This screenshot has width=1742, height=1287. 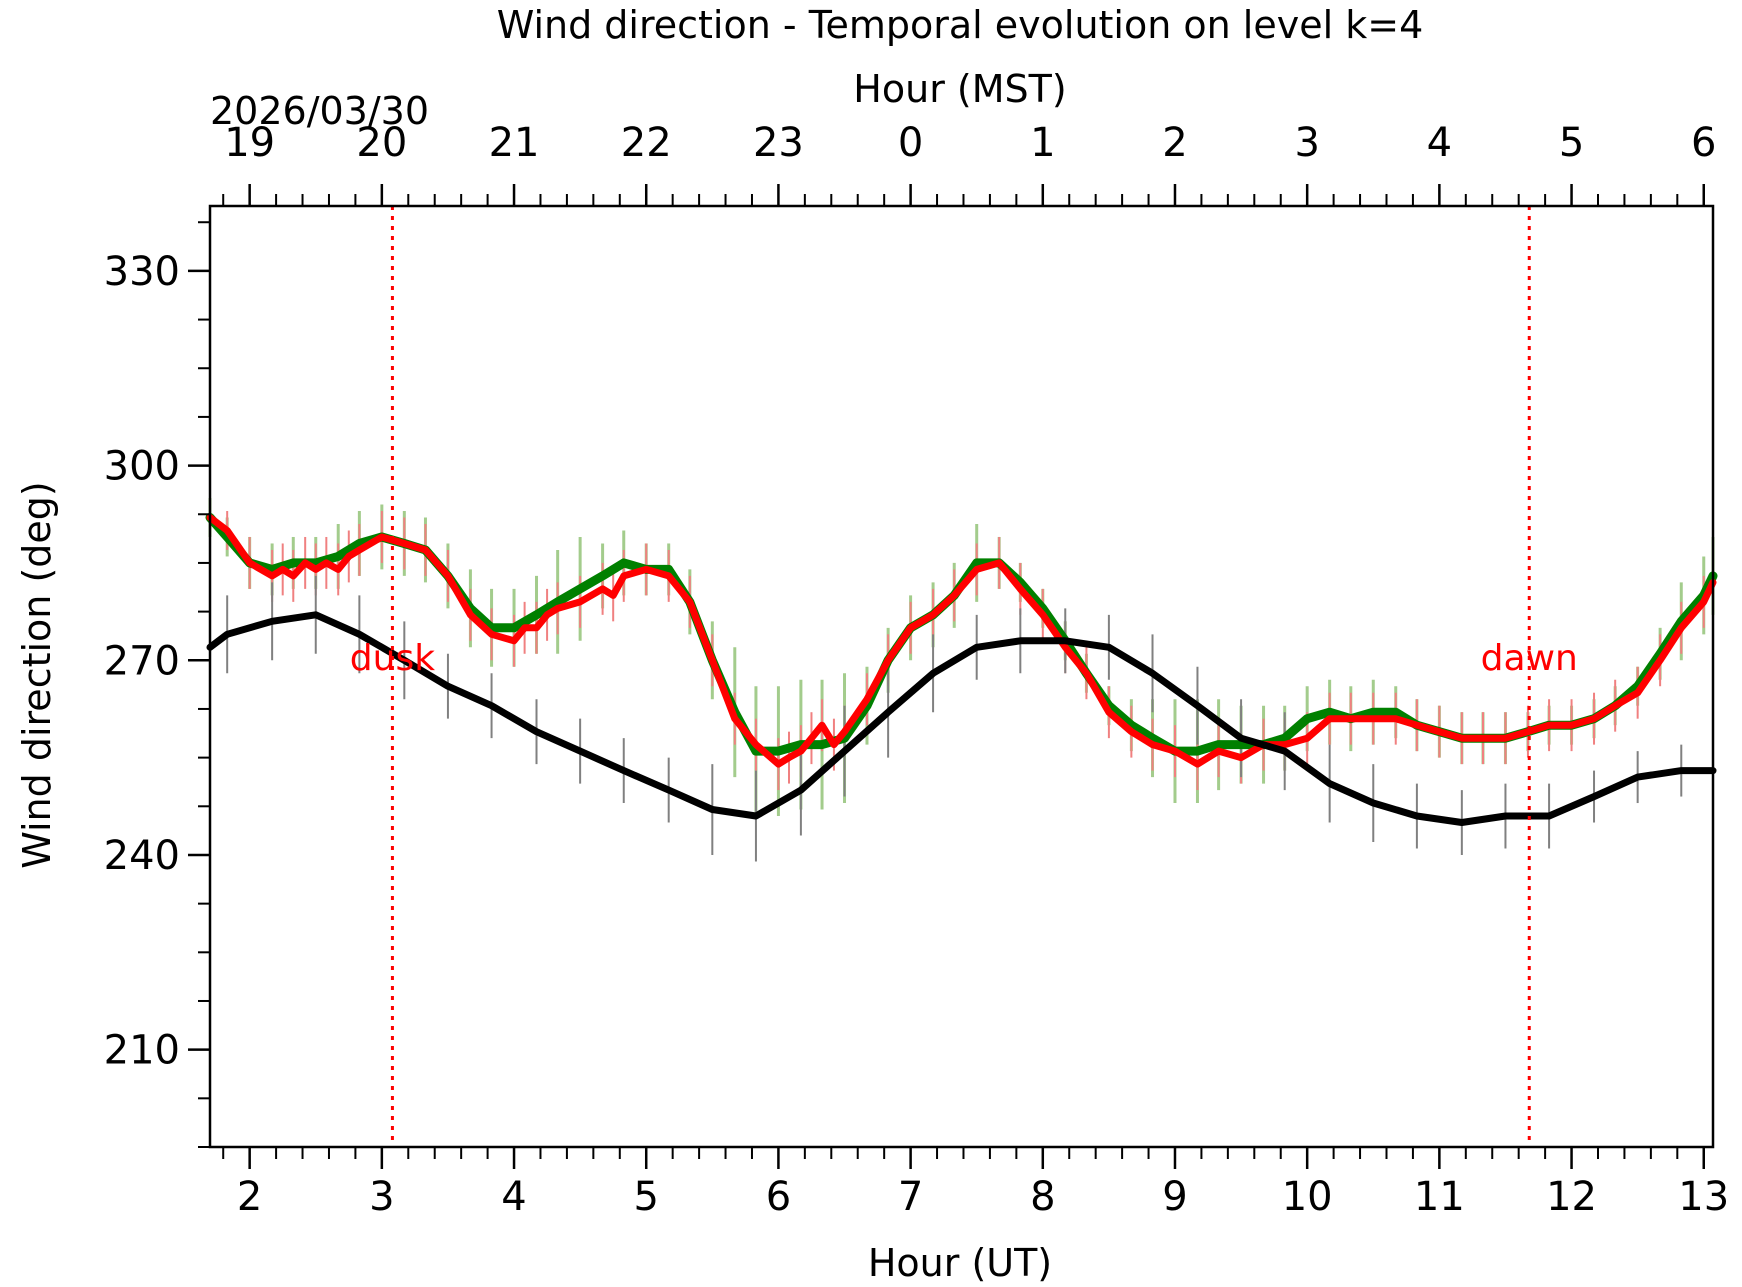 What do you see at coordinates (514, 143) in the screenshot?
I see `x2-tick-label: 21` at bounding box center [514, 143].